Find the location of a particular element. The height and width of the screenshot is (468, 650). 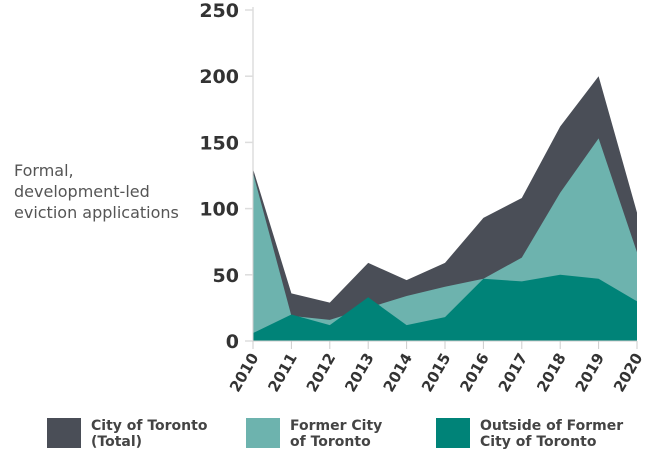

x-tick-label: 2014 is located at coordinates (398, 372).